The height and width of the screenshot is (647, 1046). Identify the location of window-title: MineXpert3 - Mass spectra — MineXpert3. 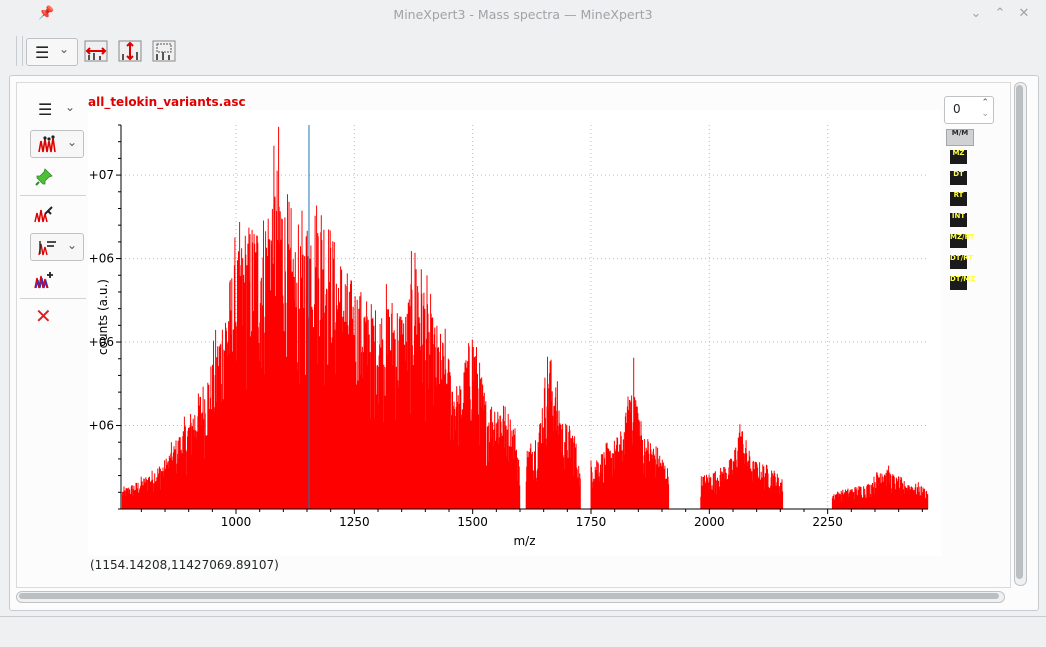
(523, 14).